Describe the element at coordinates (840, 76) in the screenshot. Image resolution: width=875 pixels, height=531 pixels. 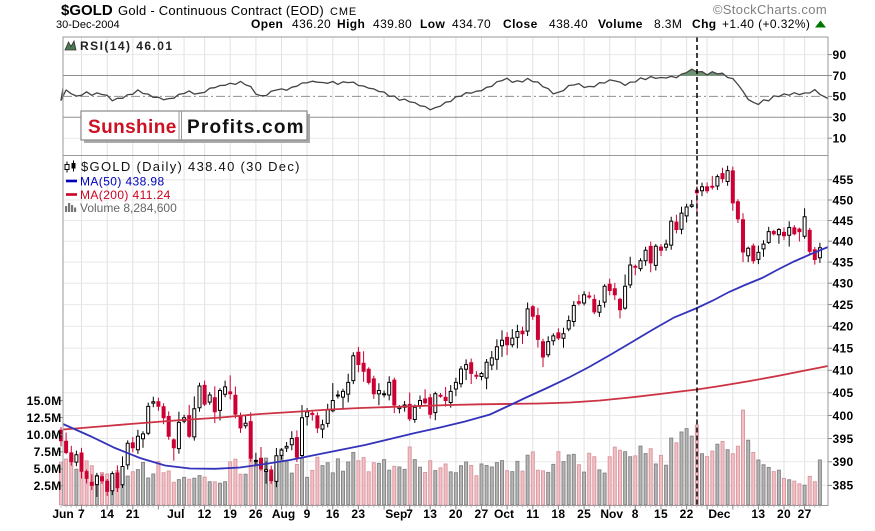
I see `svg-text: 70` at that location.